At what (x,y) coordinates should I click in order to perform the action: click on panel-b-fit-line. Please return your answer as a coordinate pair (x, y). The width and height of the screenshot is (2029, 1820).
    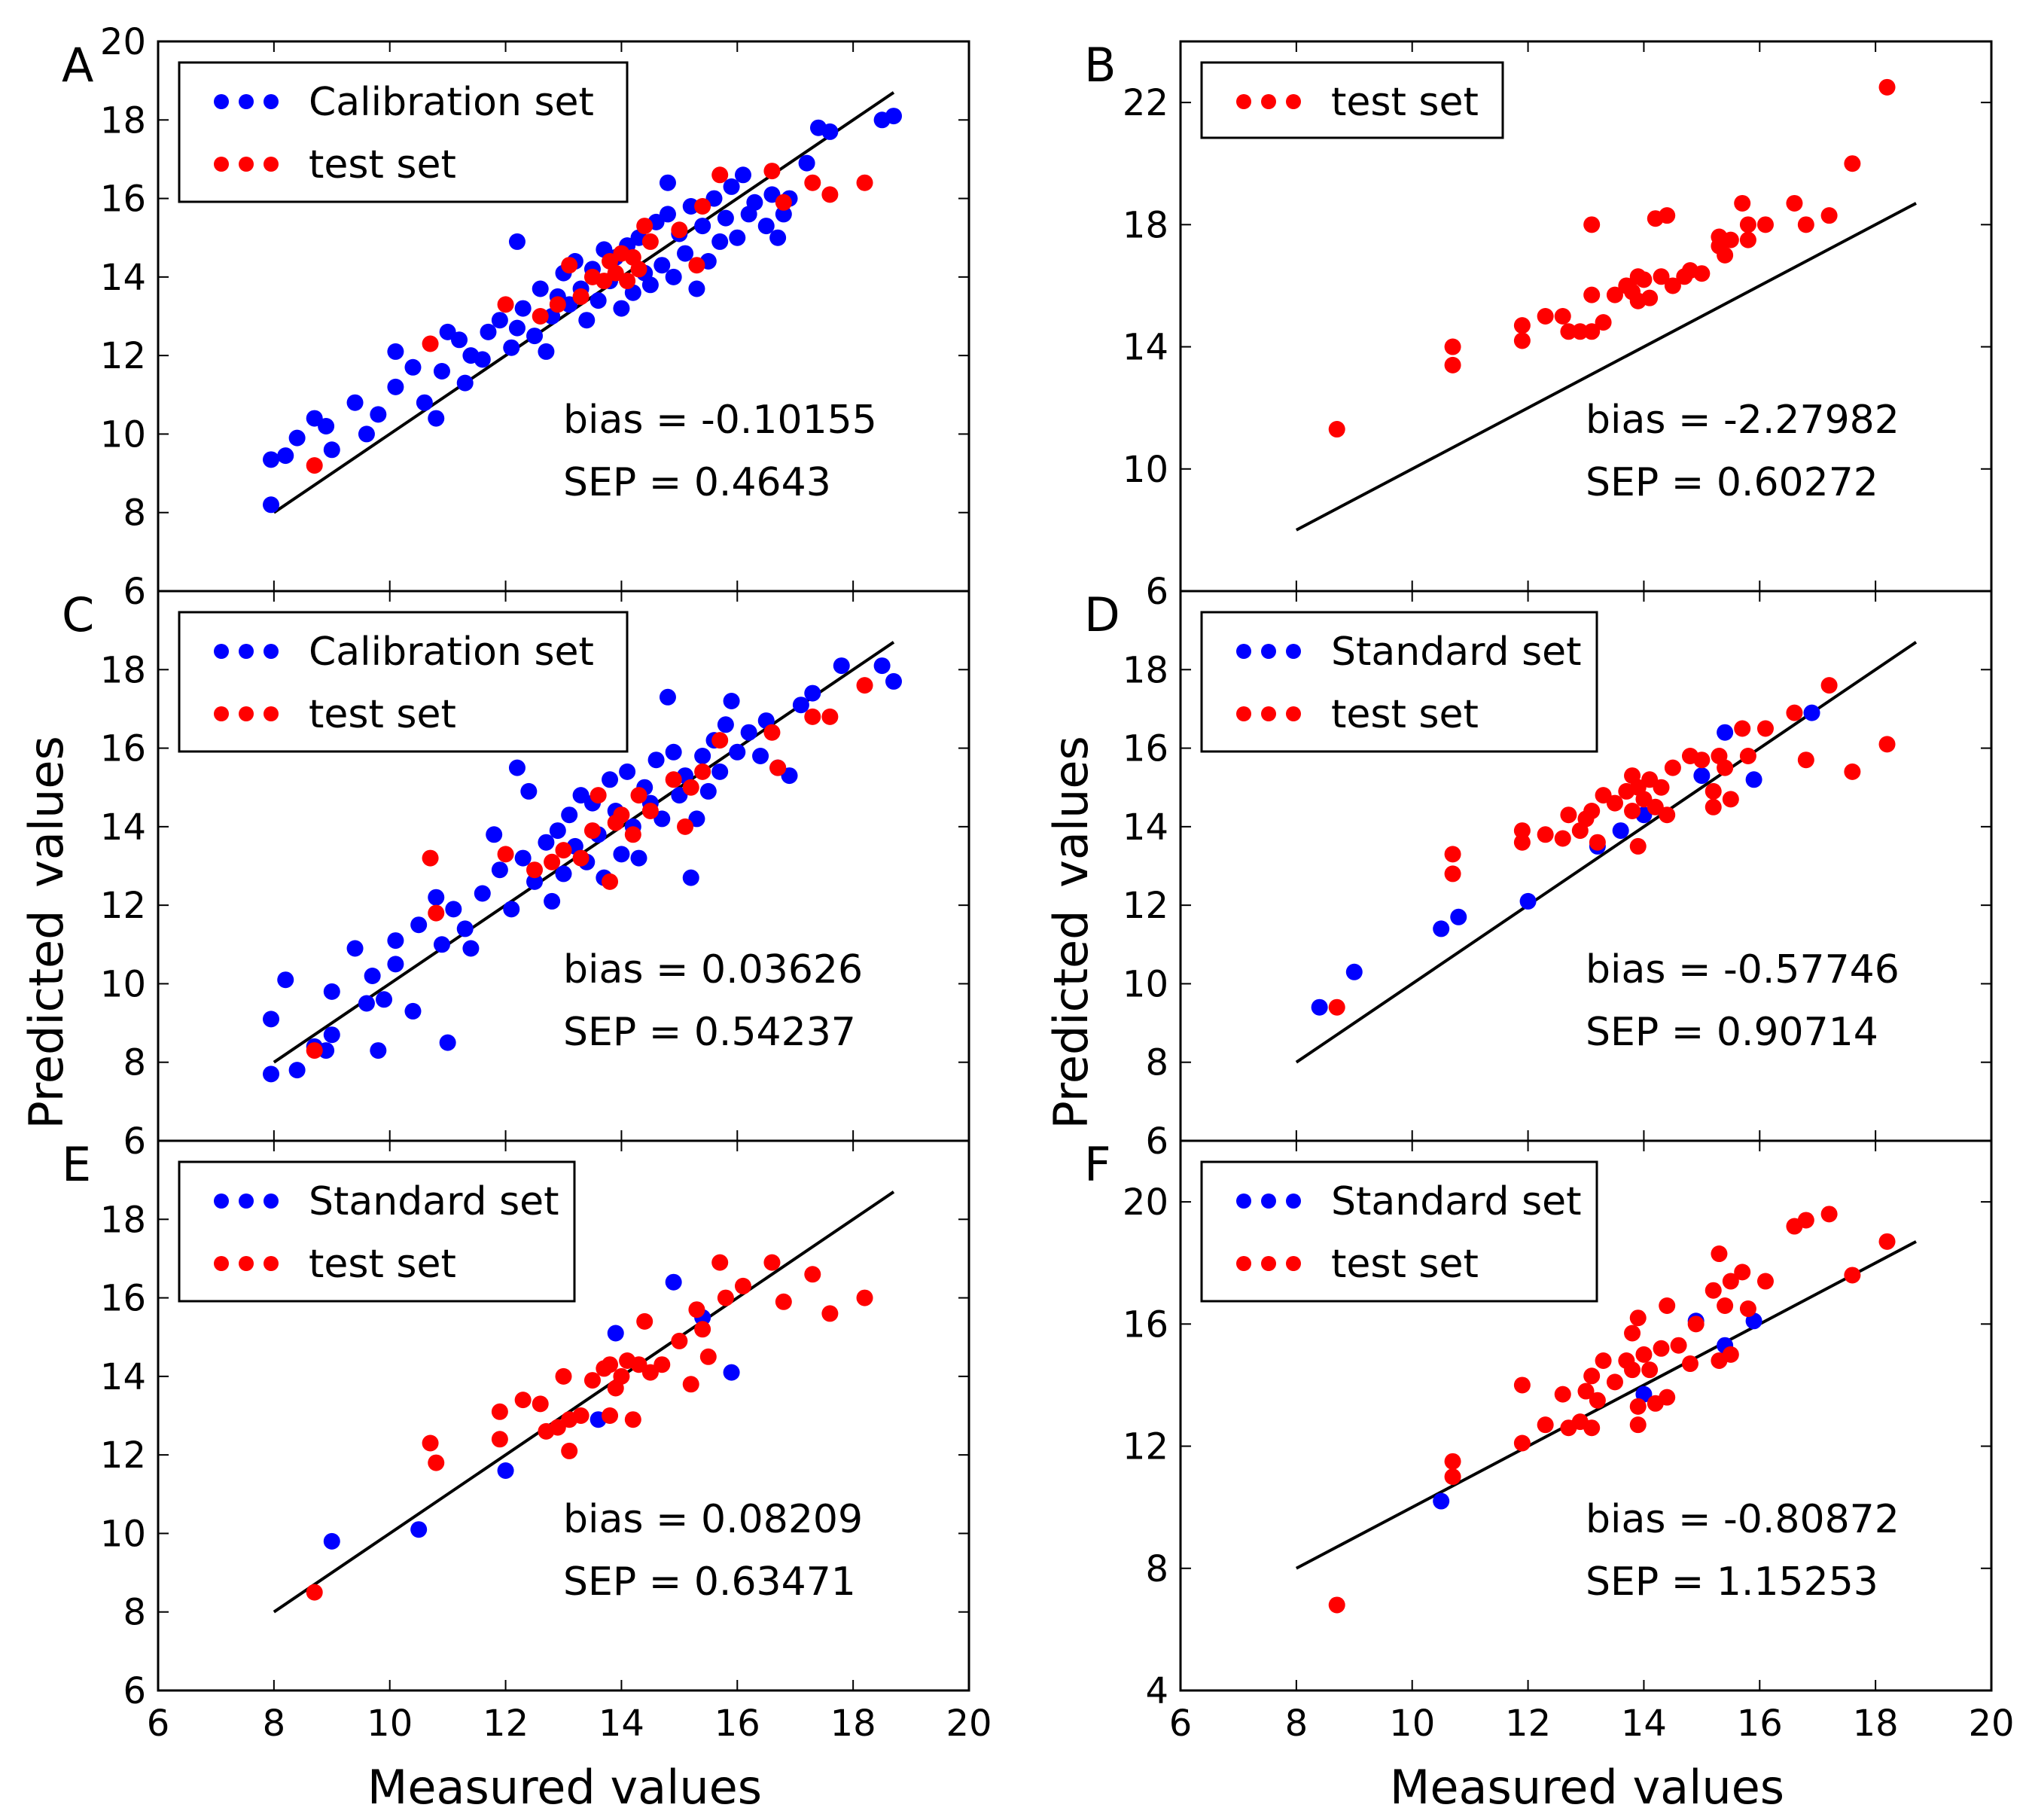
    Looking at the image, I should click on (1606, 367).